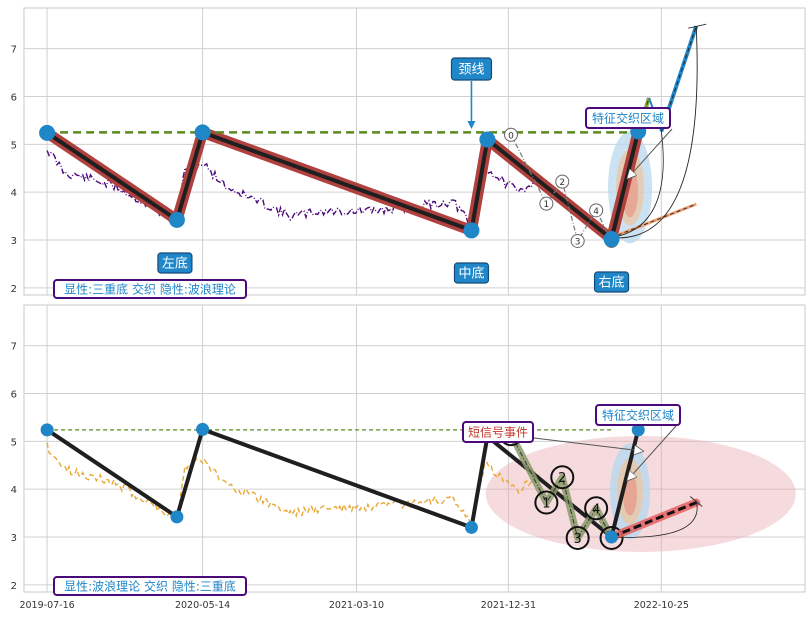 This screenshot has width=811, height=617. I want to click on x-tick-label: 2021-12-31, so click(508, 605).